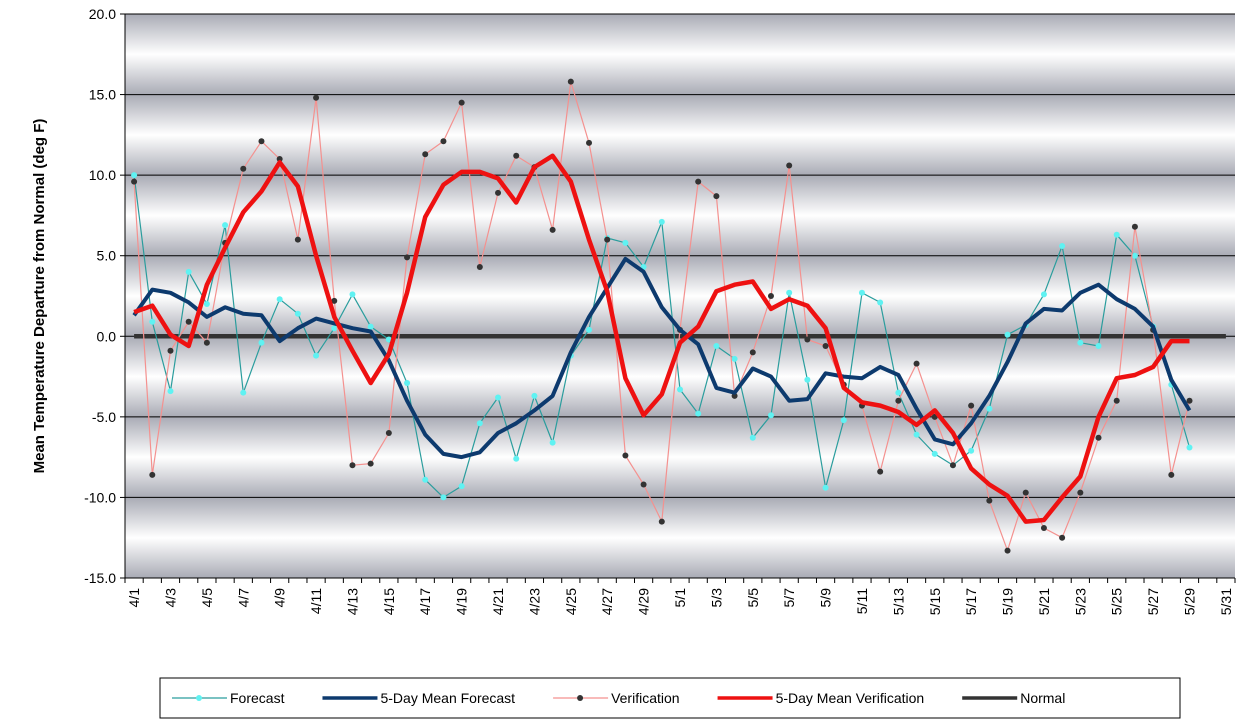  What do you see at coordinates (898, 601) in the screenshot?
I see `x-tick-label: 5/13` at bounding box center [898, 601].